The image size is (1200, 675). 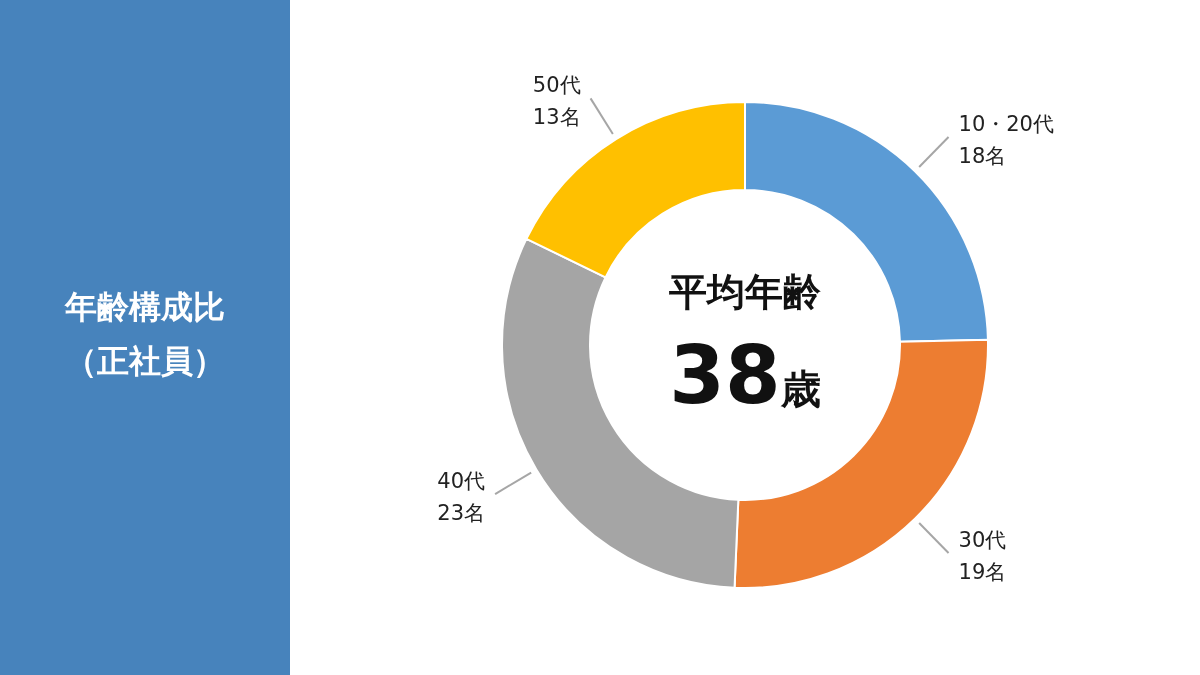 What do you see at coordinates (461, 513) in the screenshot?
I see `data-label: 23名` at bounding box center [461, 513].